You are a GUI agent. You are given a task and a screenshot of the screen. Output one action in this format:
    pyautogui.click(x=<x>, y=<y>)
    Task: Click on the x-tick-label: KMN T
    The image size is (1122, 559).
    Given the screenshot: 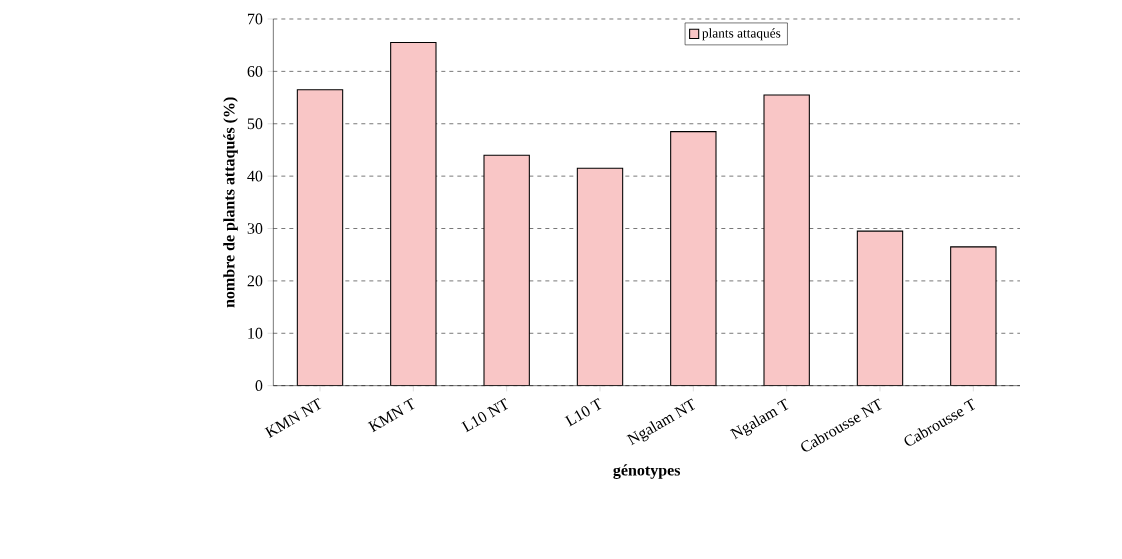 What is the action you would take?
    pyautogui.click(x=391, y=415)
    